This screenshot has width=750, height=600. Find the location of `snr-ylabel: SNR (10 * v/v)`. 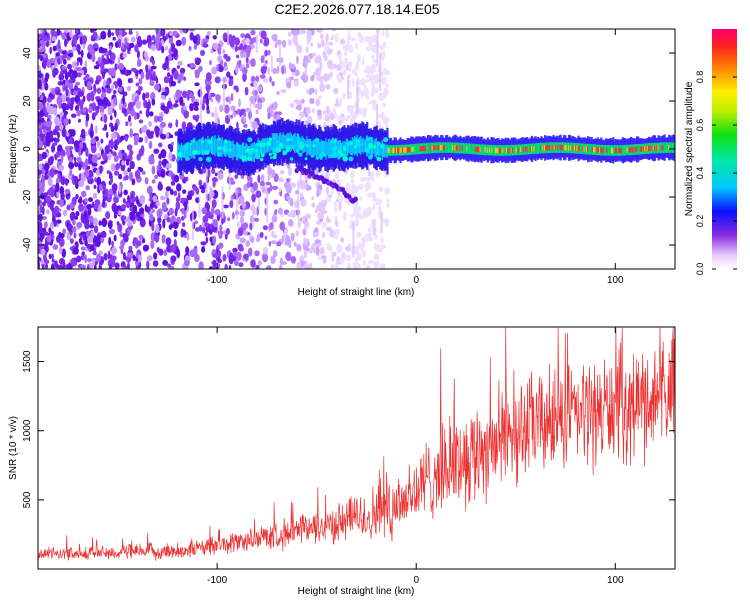

snr-ylabel: SNR (10 * v/v) is located at coordinates (13, 448).